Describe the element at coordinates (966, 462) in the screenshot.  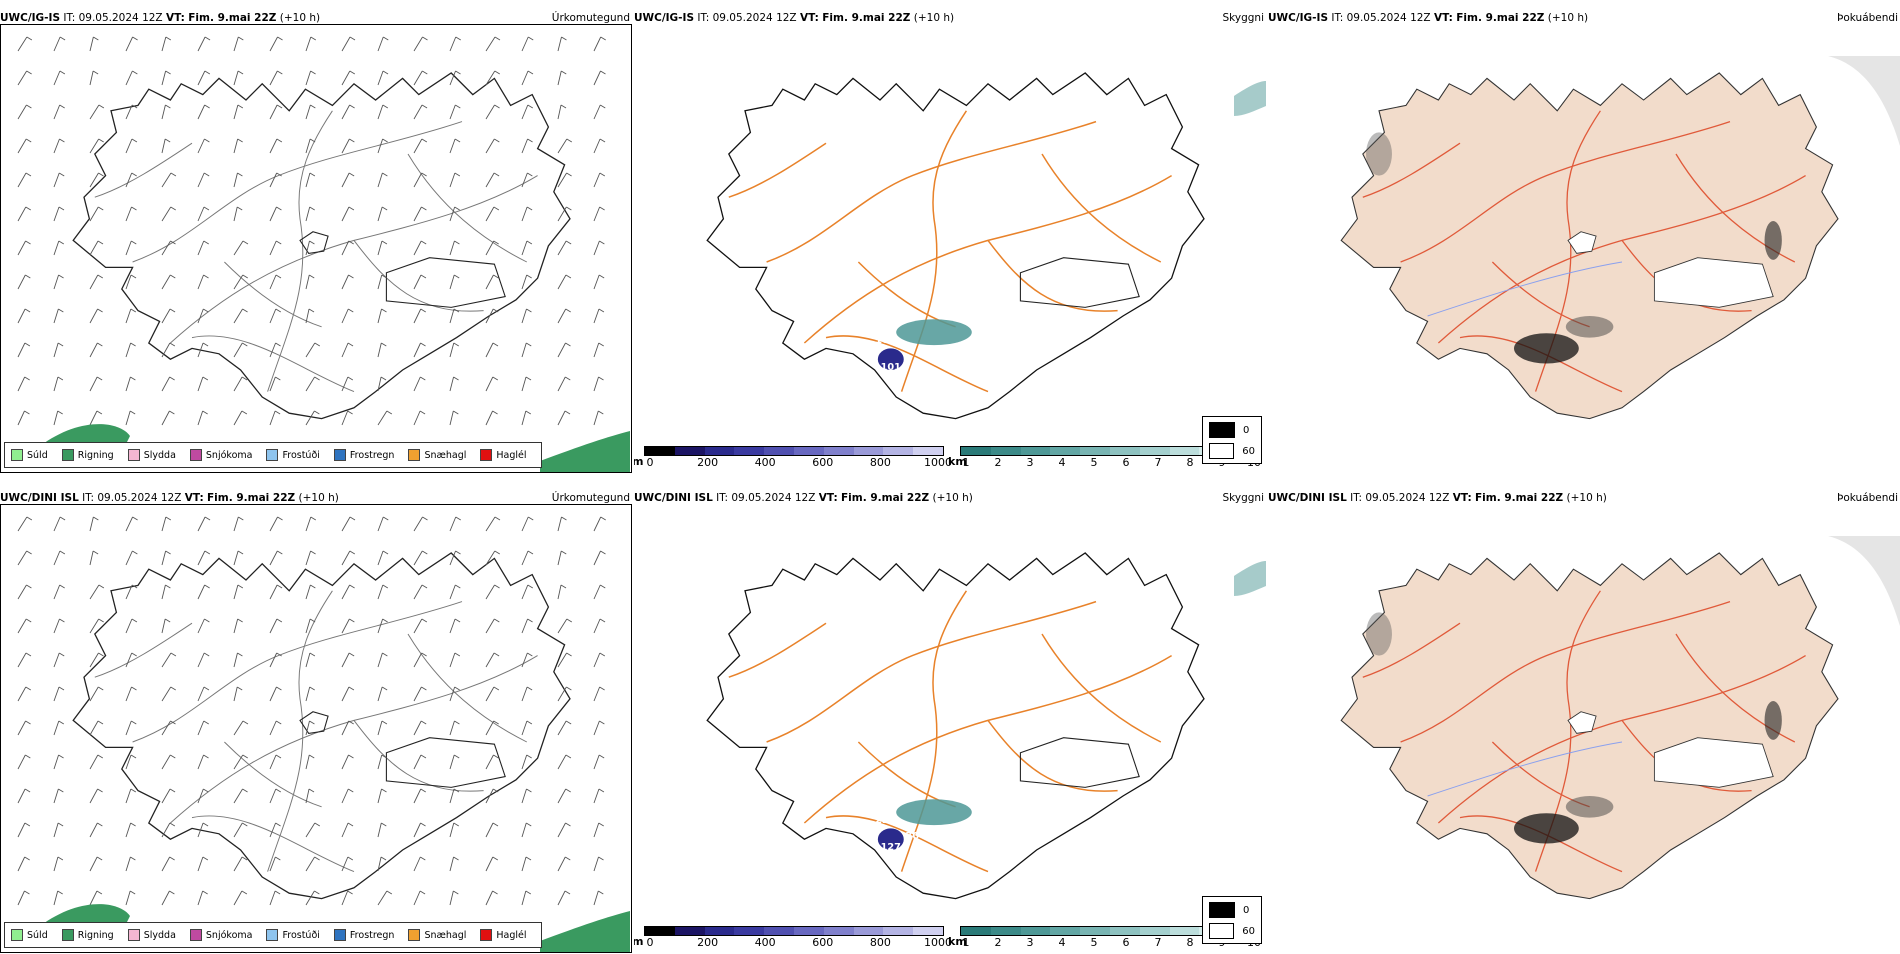
I see `colorbar-tick-label: 1` at that location.